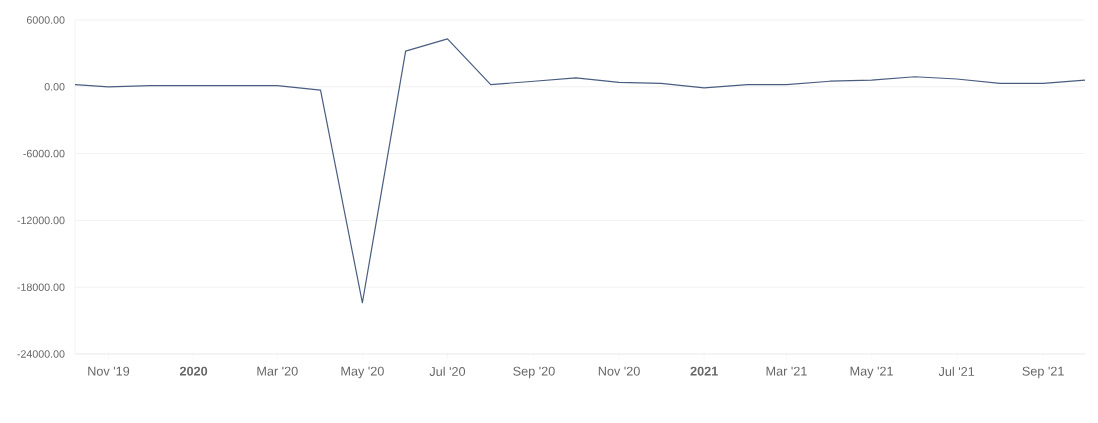 This screenshot has width=1098, height=423. Describe the element at coordinates (41, 287) in the screenshot. I see `y-tick-label: -18000.00` at that location.